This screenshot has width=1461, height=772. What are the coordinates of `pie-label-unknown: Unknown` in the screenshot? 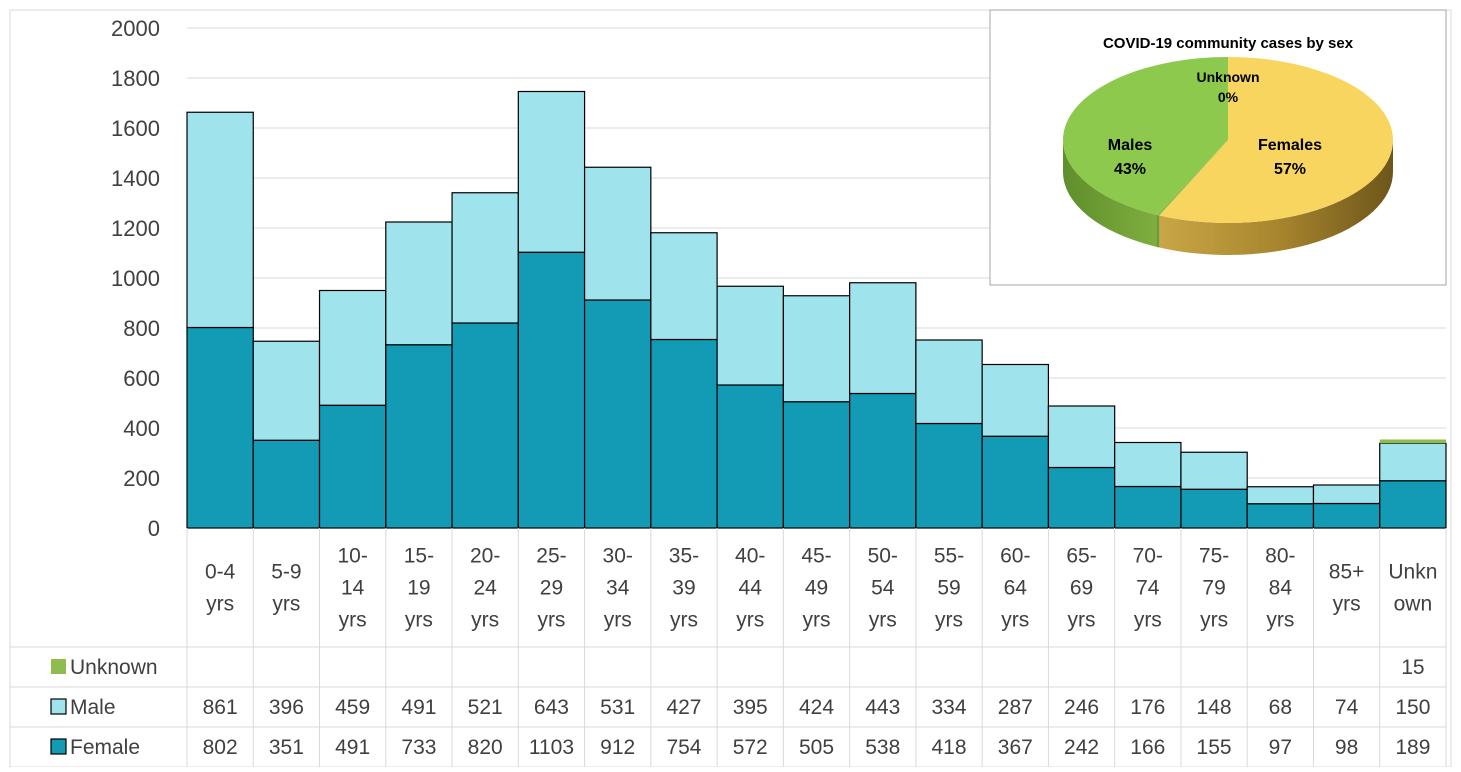 It's located at (1228, 77).